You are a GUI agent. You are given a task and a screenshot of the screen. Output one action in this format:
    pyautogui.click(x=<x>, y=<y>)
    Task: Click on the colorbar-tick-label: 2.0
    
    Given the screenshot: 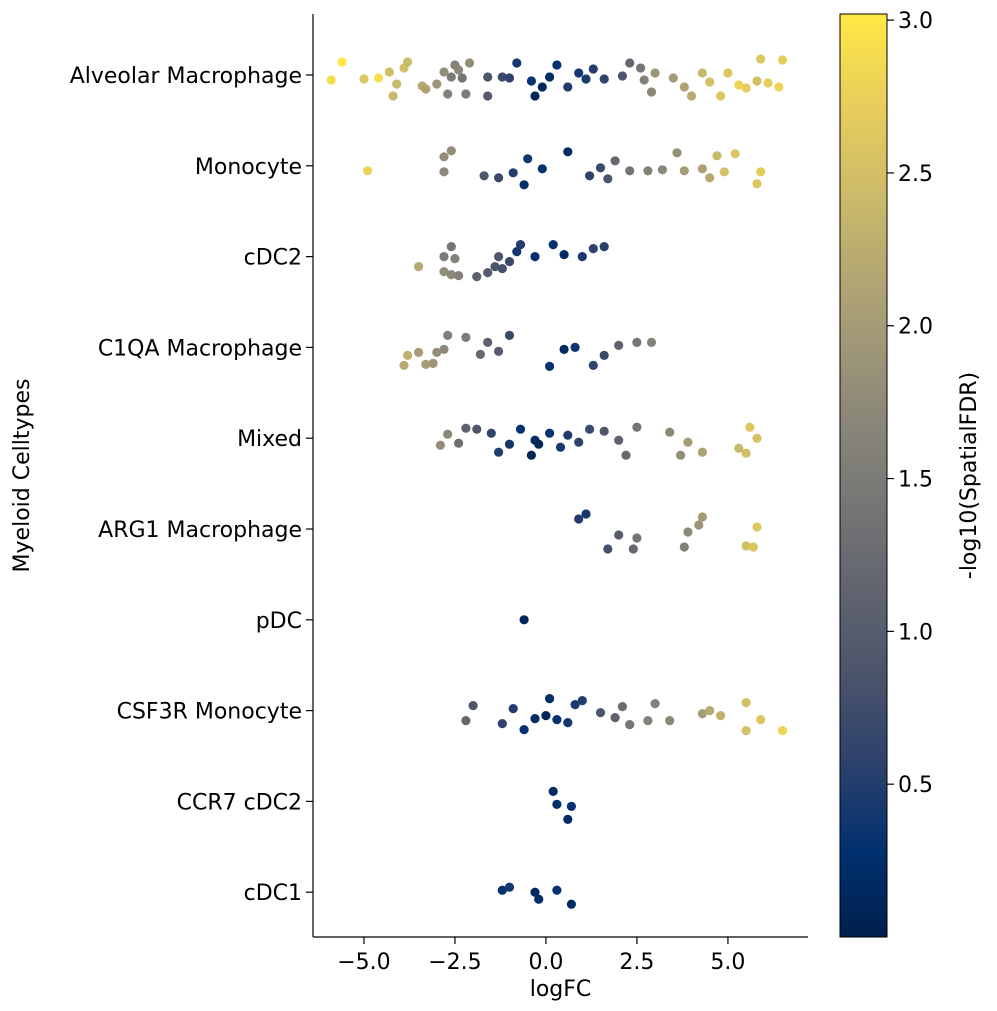 What is the action you would take?
    pyautogui.click(x=915, y=327)
    